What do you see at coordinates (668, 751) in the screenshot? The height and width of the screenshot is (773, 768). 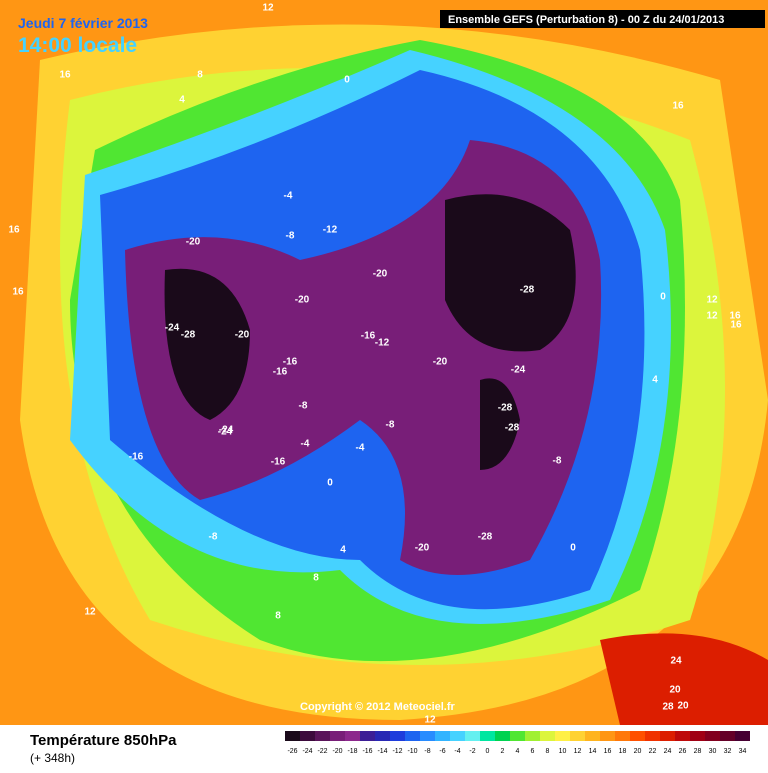 I see `scale-label: 24` at bounding box center [668, 751].